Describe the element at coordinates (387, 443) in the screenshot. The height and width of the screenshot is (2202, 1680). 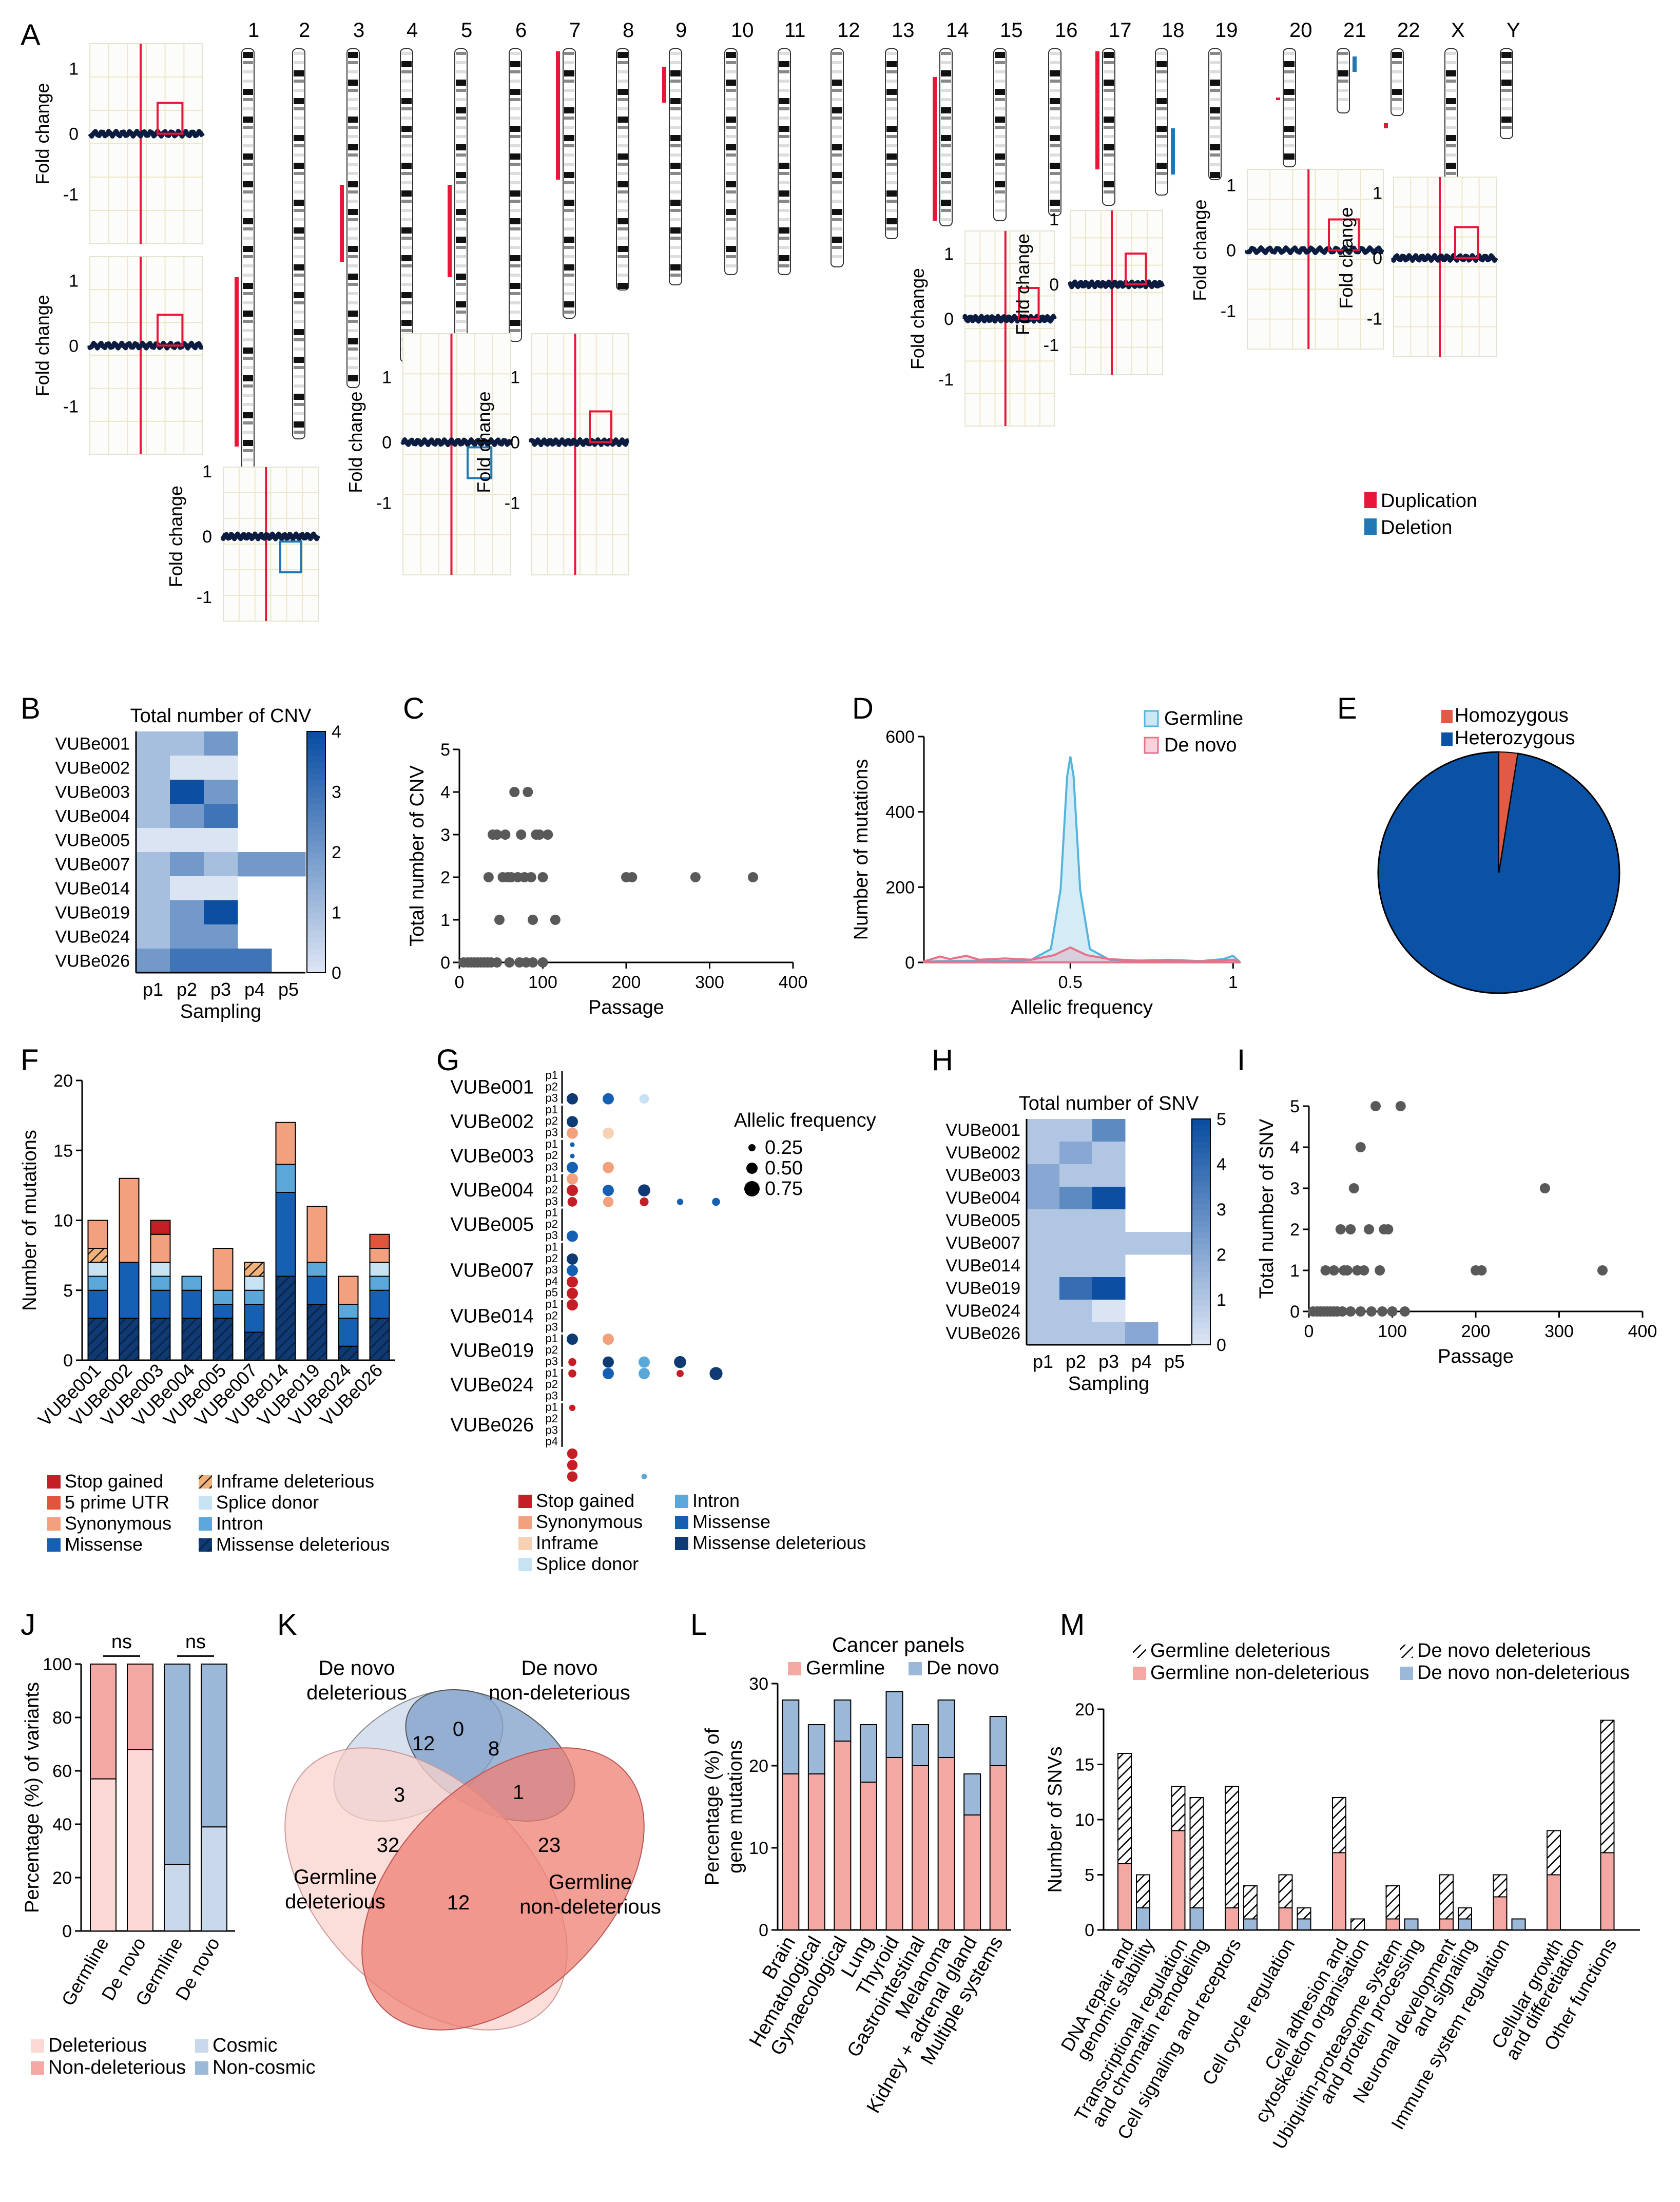
I see `inset-tick: 0` at that location.